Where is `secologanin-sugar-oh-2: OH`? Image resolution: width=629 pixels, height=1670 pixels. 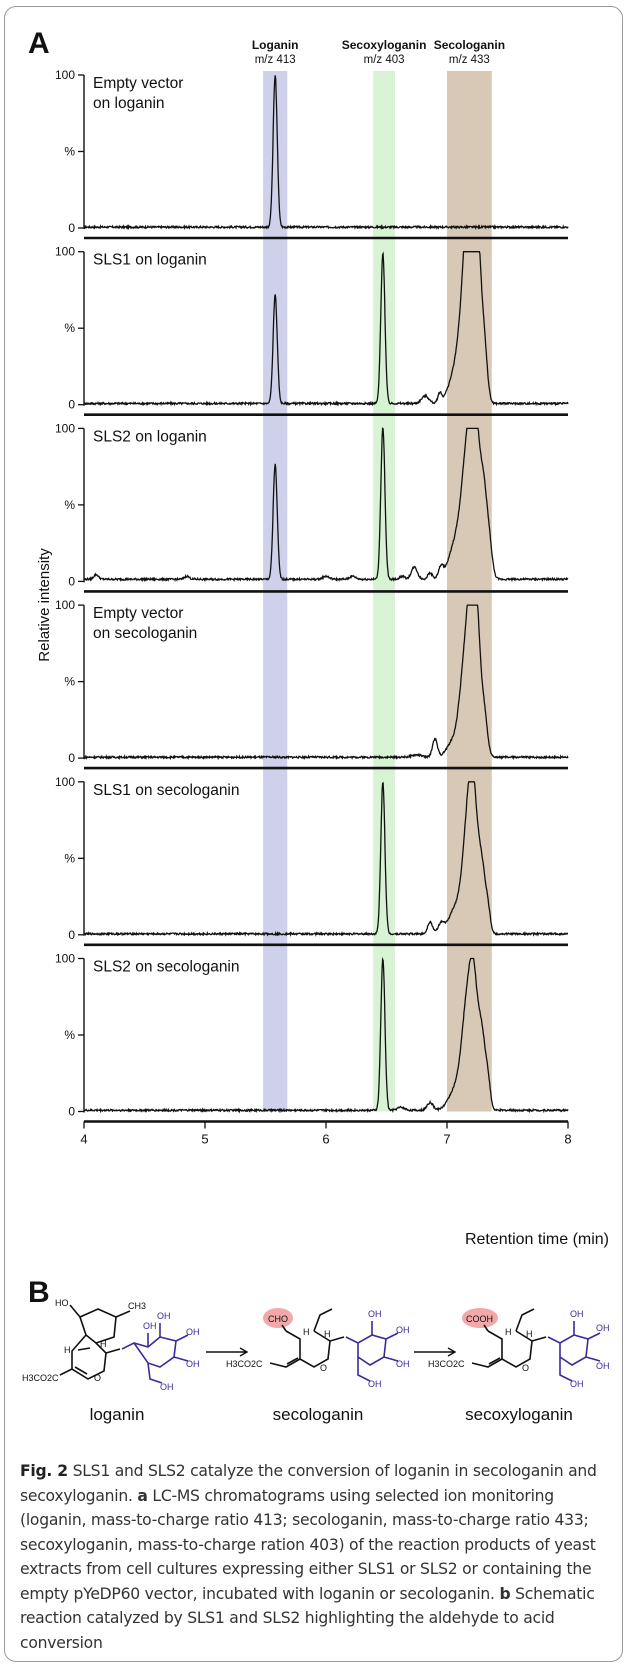 secologanin-sugar-oh-2: OH is located at coordinates (403, 1330).